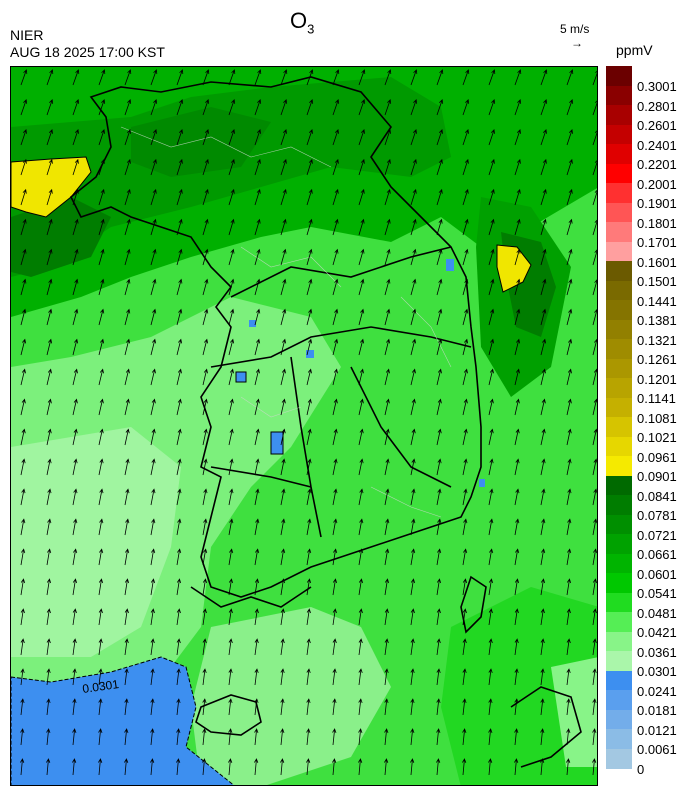 This screenshot has width=692, height=798. I want to click on low-ozone-area-southwest, so click(123, 720).